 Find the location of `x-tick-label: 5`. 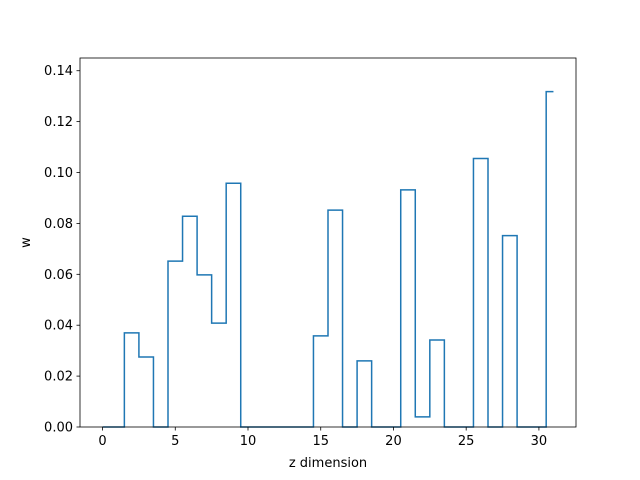

x-tick-label: 5 is located at coordinates (175, 441).